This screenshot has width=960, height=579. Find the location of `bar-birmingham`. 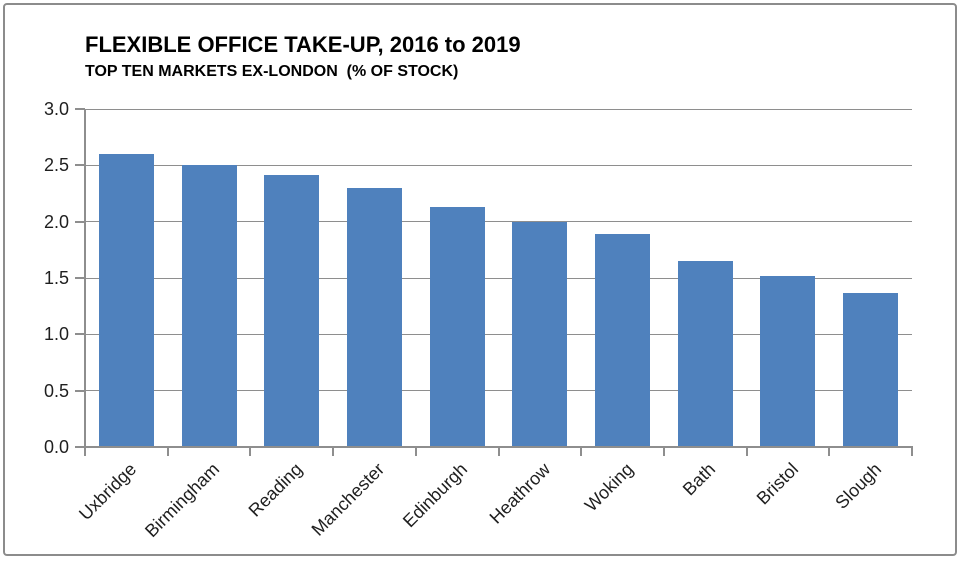

bar-birmingham is located at coordinates (209, 306).